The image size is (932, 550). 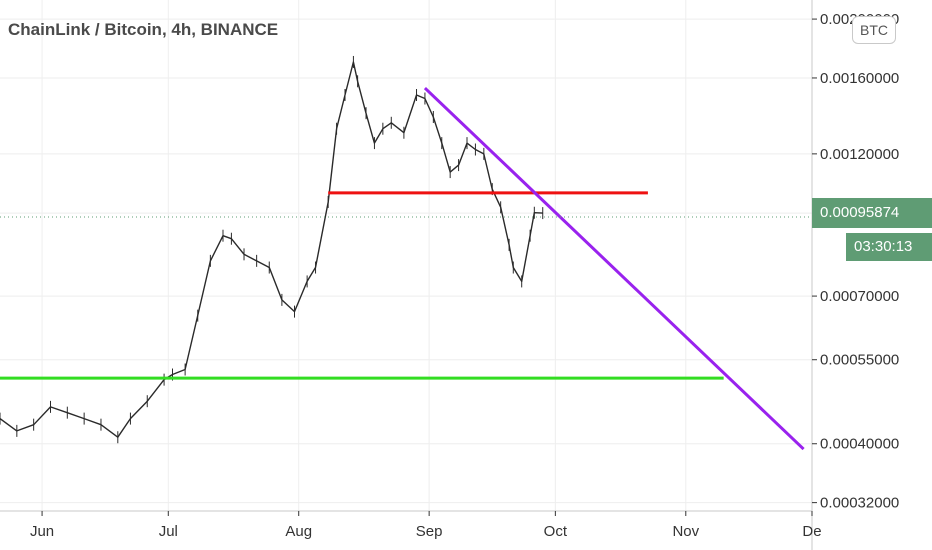 What do you see at coordinates (859, 296) in the screenshot?
I see `y-tick-label: 0.00070000` at bounding box center [859, 296].